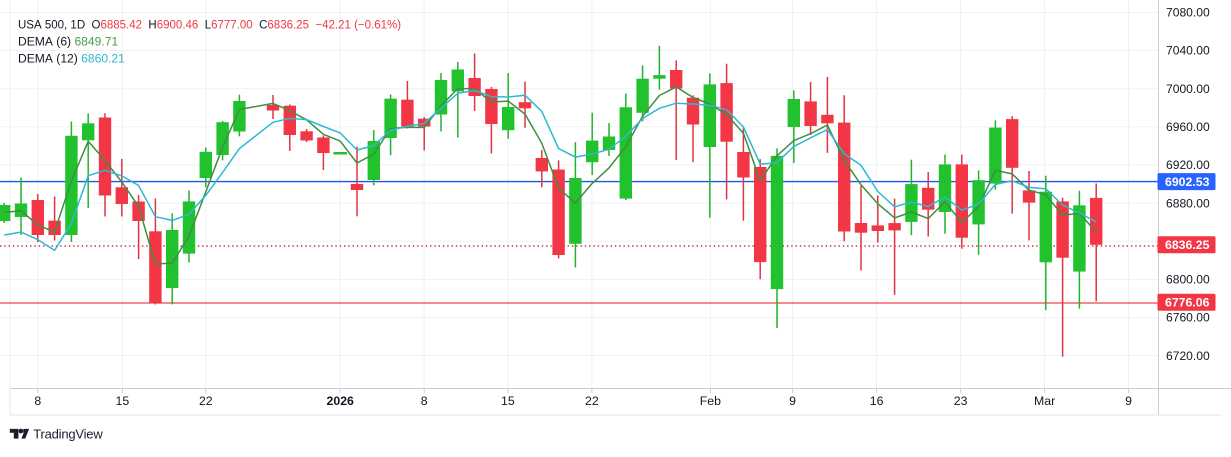  I want to click on svg-text: 23, so click(961, 401).